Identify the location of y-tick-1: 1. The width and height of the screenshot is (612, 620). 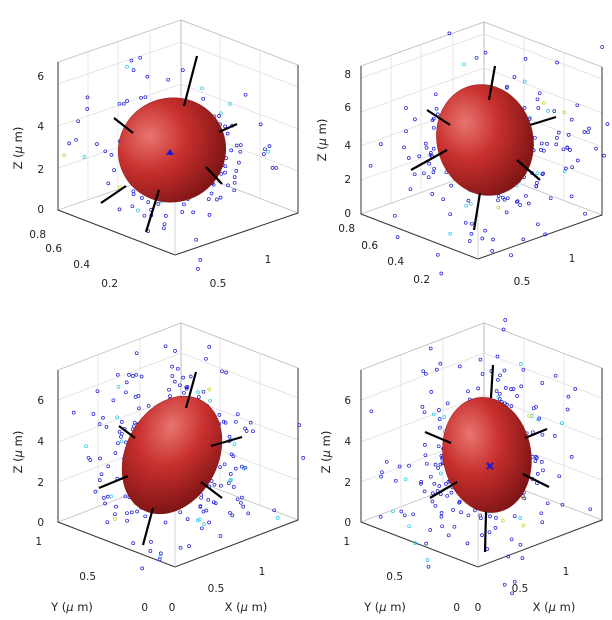
(38, 542).